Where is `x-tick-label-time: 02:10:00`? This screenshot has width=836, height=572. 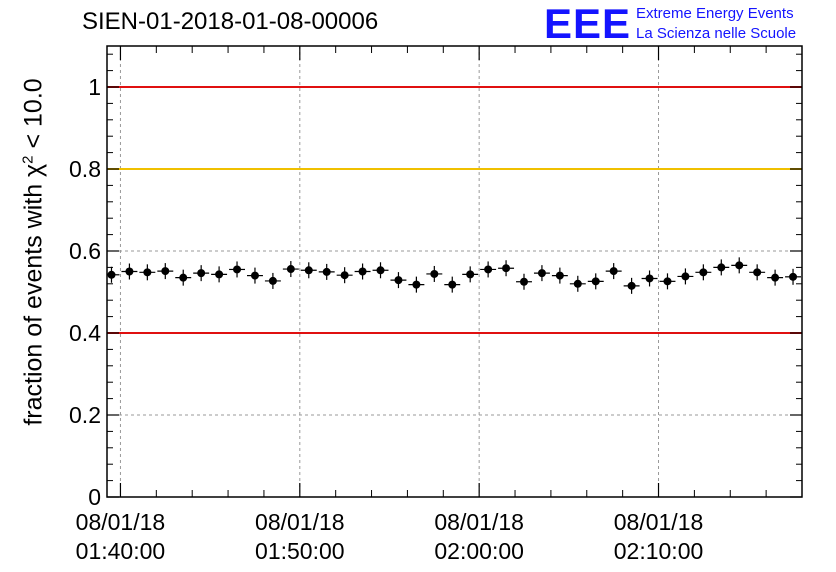 x-tick-label-time: 02:10:00 is located at coordinates (659, 551).